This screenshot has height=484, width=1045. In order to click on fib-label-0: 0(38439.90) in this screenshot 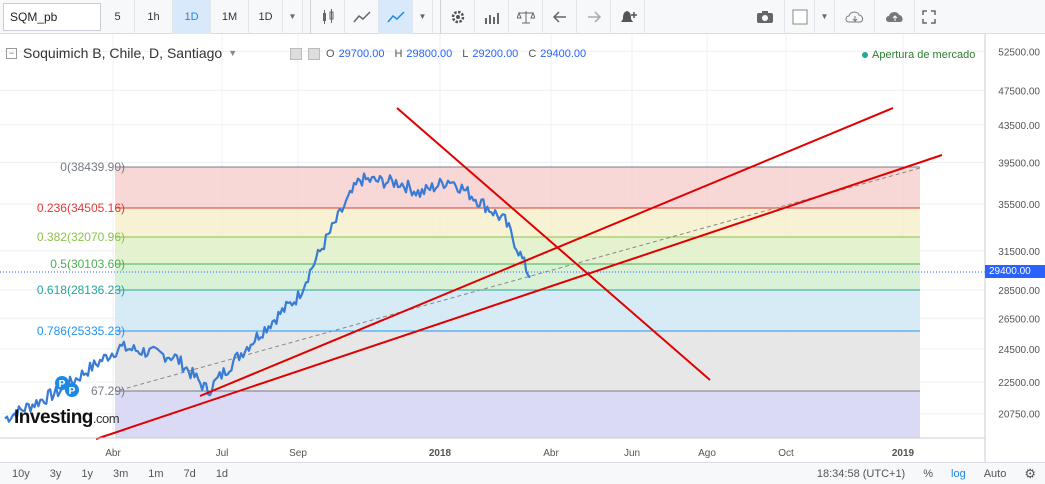, I will do `click(92, 167)`.